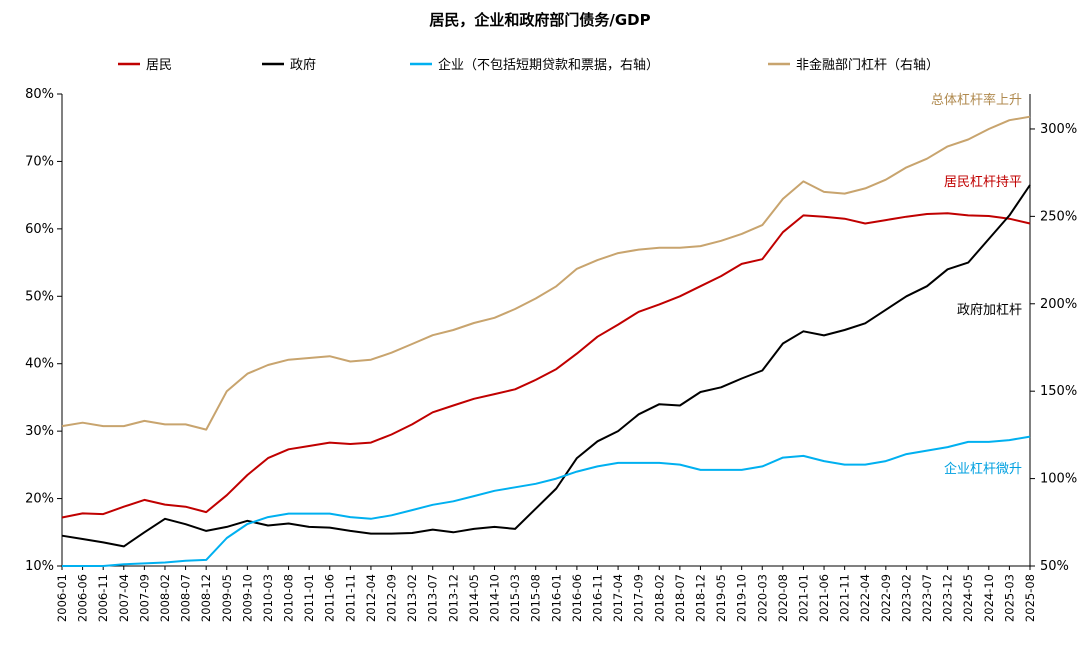 Image resolution: width=1080 pixels, height=645 pixels. Describe the element at coordinates (548, 65) in the screenshot. I see `legend-label: 企业（不包括短期贷款和票据，右轴）` at that location.